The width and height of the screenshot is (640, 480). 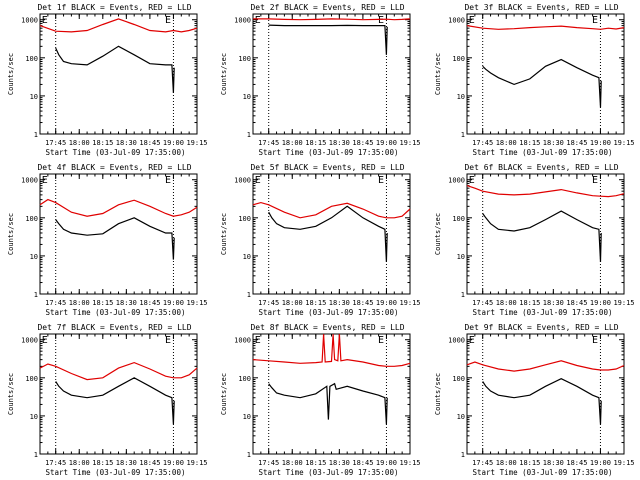 I want to click on chart-title: Det 7f BLACK = Events, RED = LLD, so click(x=114, y=327).